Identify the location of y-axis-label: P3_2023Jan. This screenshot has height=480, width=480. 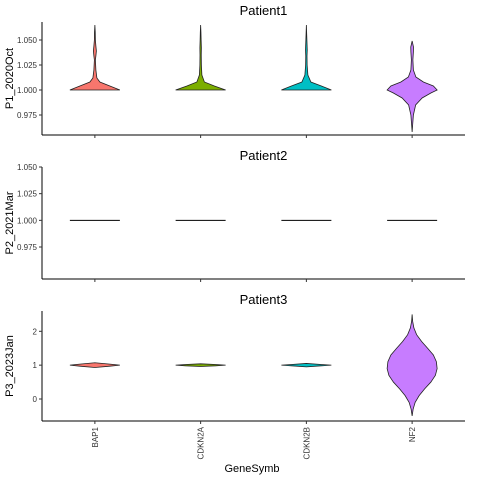
(10, 366).